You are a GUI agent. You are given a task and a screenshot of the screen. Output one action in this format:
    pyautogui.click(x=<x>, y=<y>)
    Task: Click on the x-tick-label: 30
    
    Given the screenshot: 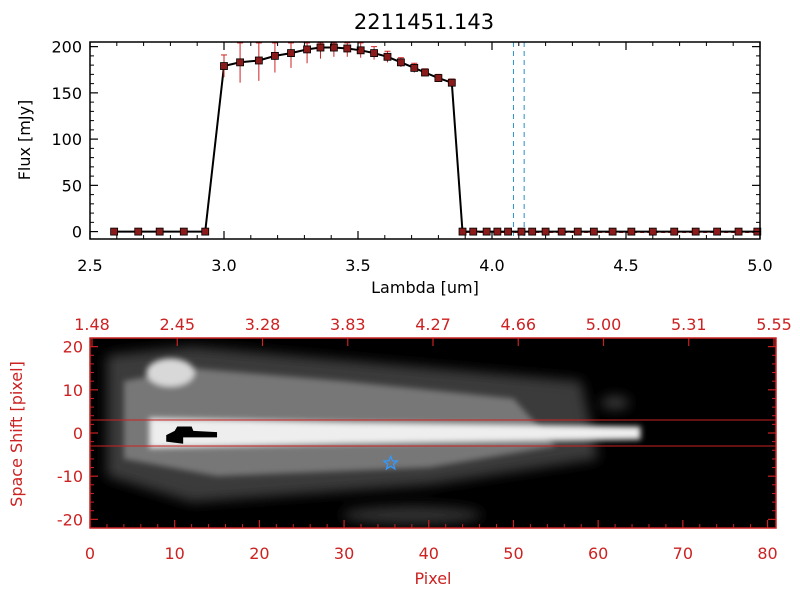 What is the action you would take?
    pyautogui.click(x=344, y=553)
    